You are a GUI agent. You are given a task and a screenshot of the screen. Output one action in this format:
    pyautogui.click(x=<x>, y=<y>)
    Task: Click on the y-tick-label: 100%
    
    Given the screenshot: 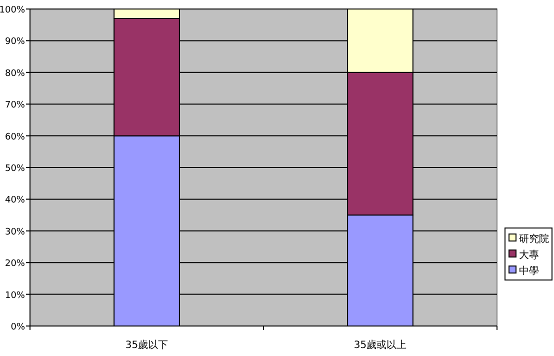 What is the action you would take?
    pyautogui.click(x=13, y=11)
    